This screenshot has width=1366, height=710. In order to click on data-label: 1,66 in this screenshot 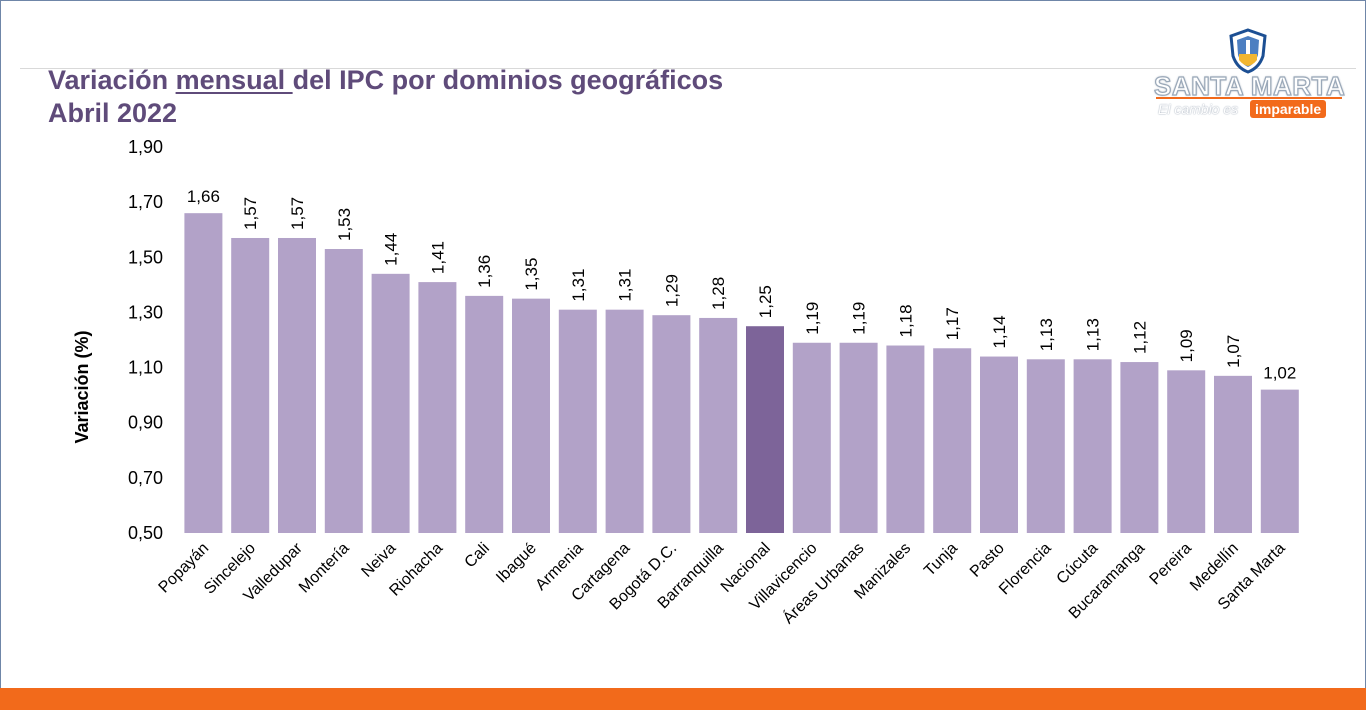, I will do `click(203, 196)`.